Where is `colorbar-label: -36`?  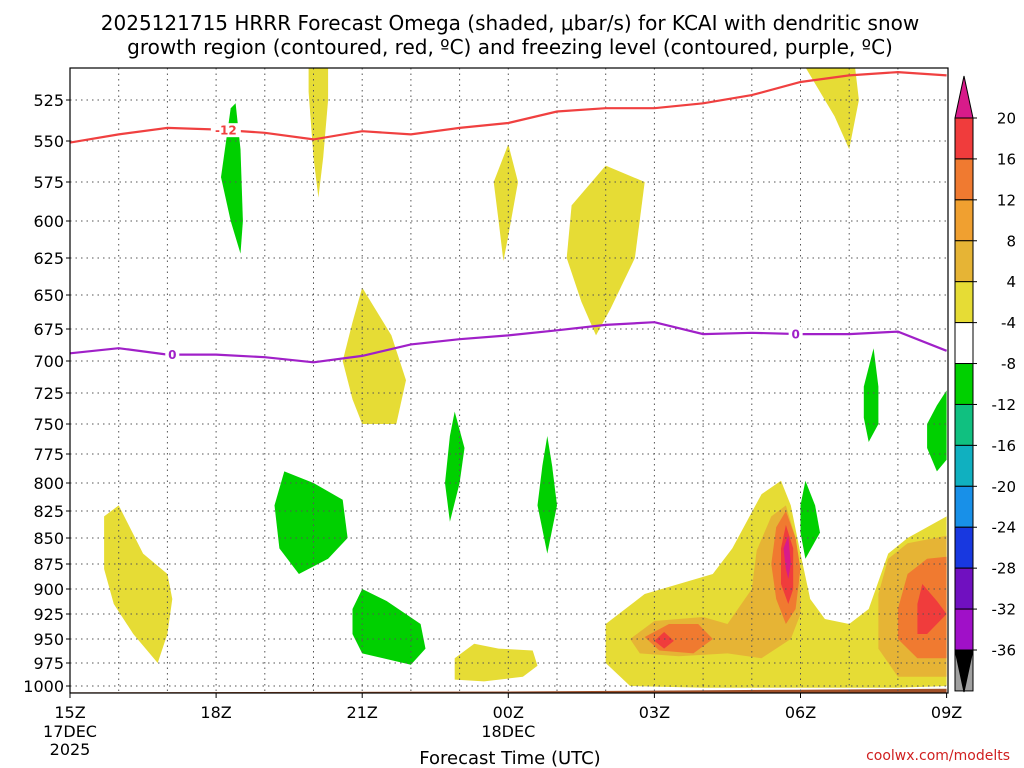 colorbar-label: -36 is located at coordinates (1004, 651).